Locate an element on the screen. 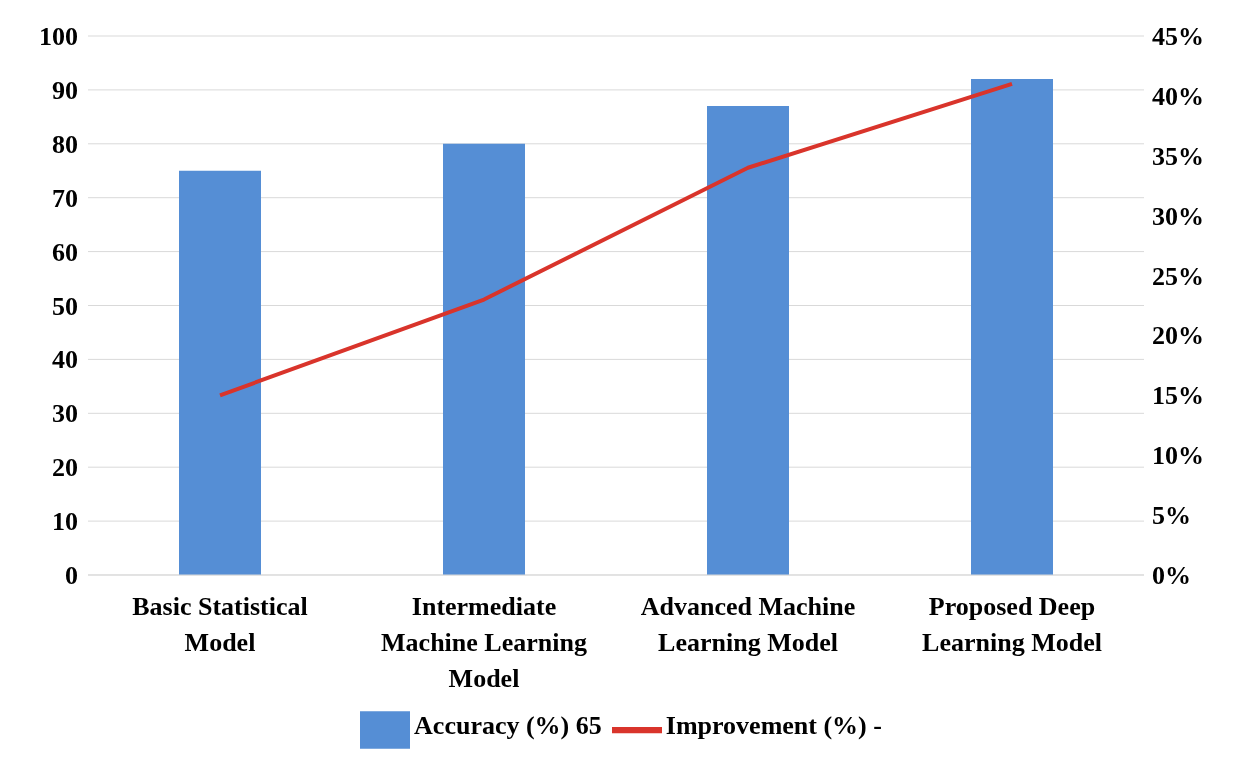 The height and width of the screenshot is (773, 1252). y-tick-label: 40 is located at coordinates (65, 360).